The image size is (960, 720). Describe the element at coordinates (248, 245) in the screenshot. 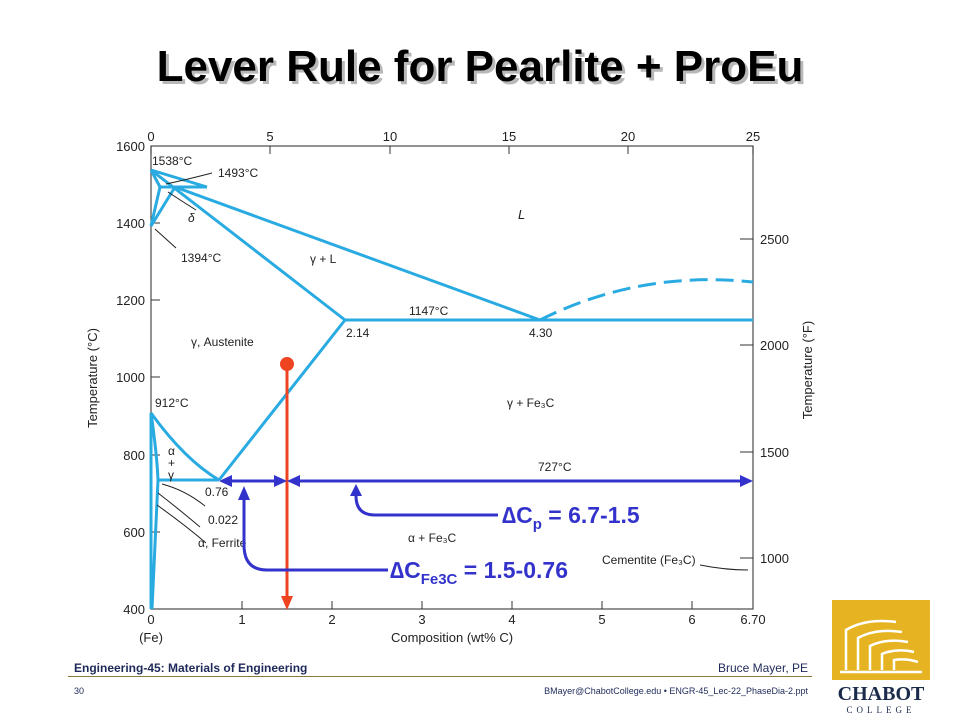

I see `liquidus-line` at that location.